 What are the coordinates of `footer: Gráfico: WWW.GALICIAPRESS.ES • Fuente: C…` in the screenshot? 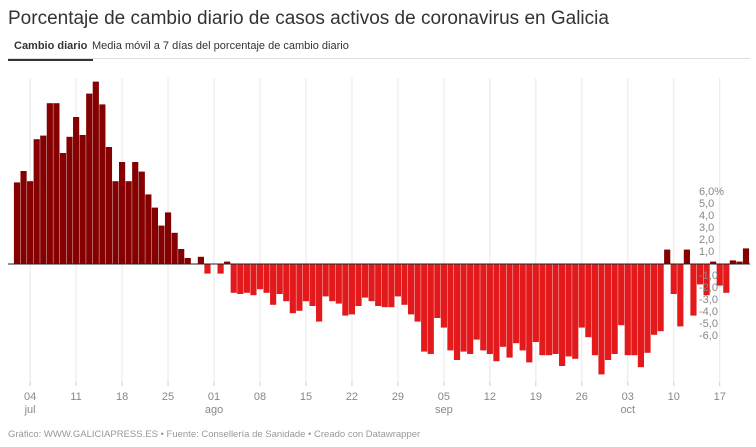 It's located at (214, 434).